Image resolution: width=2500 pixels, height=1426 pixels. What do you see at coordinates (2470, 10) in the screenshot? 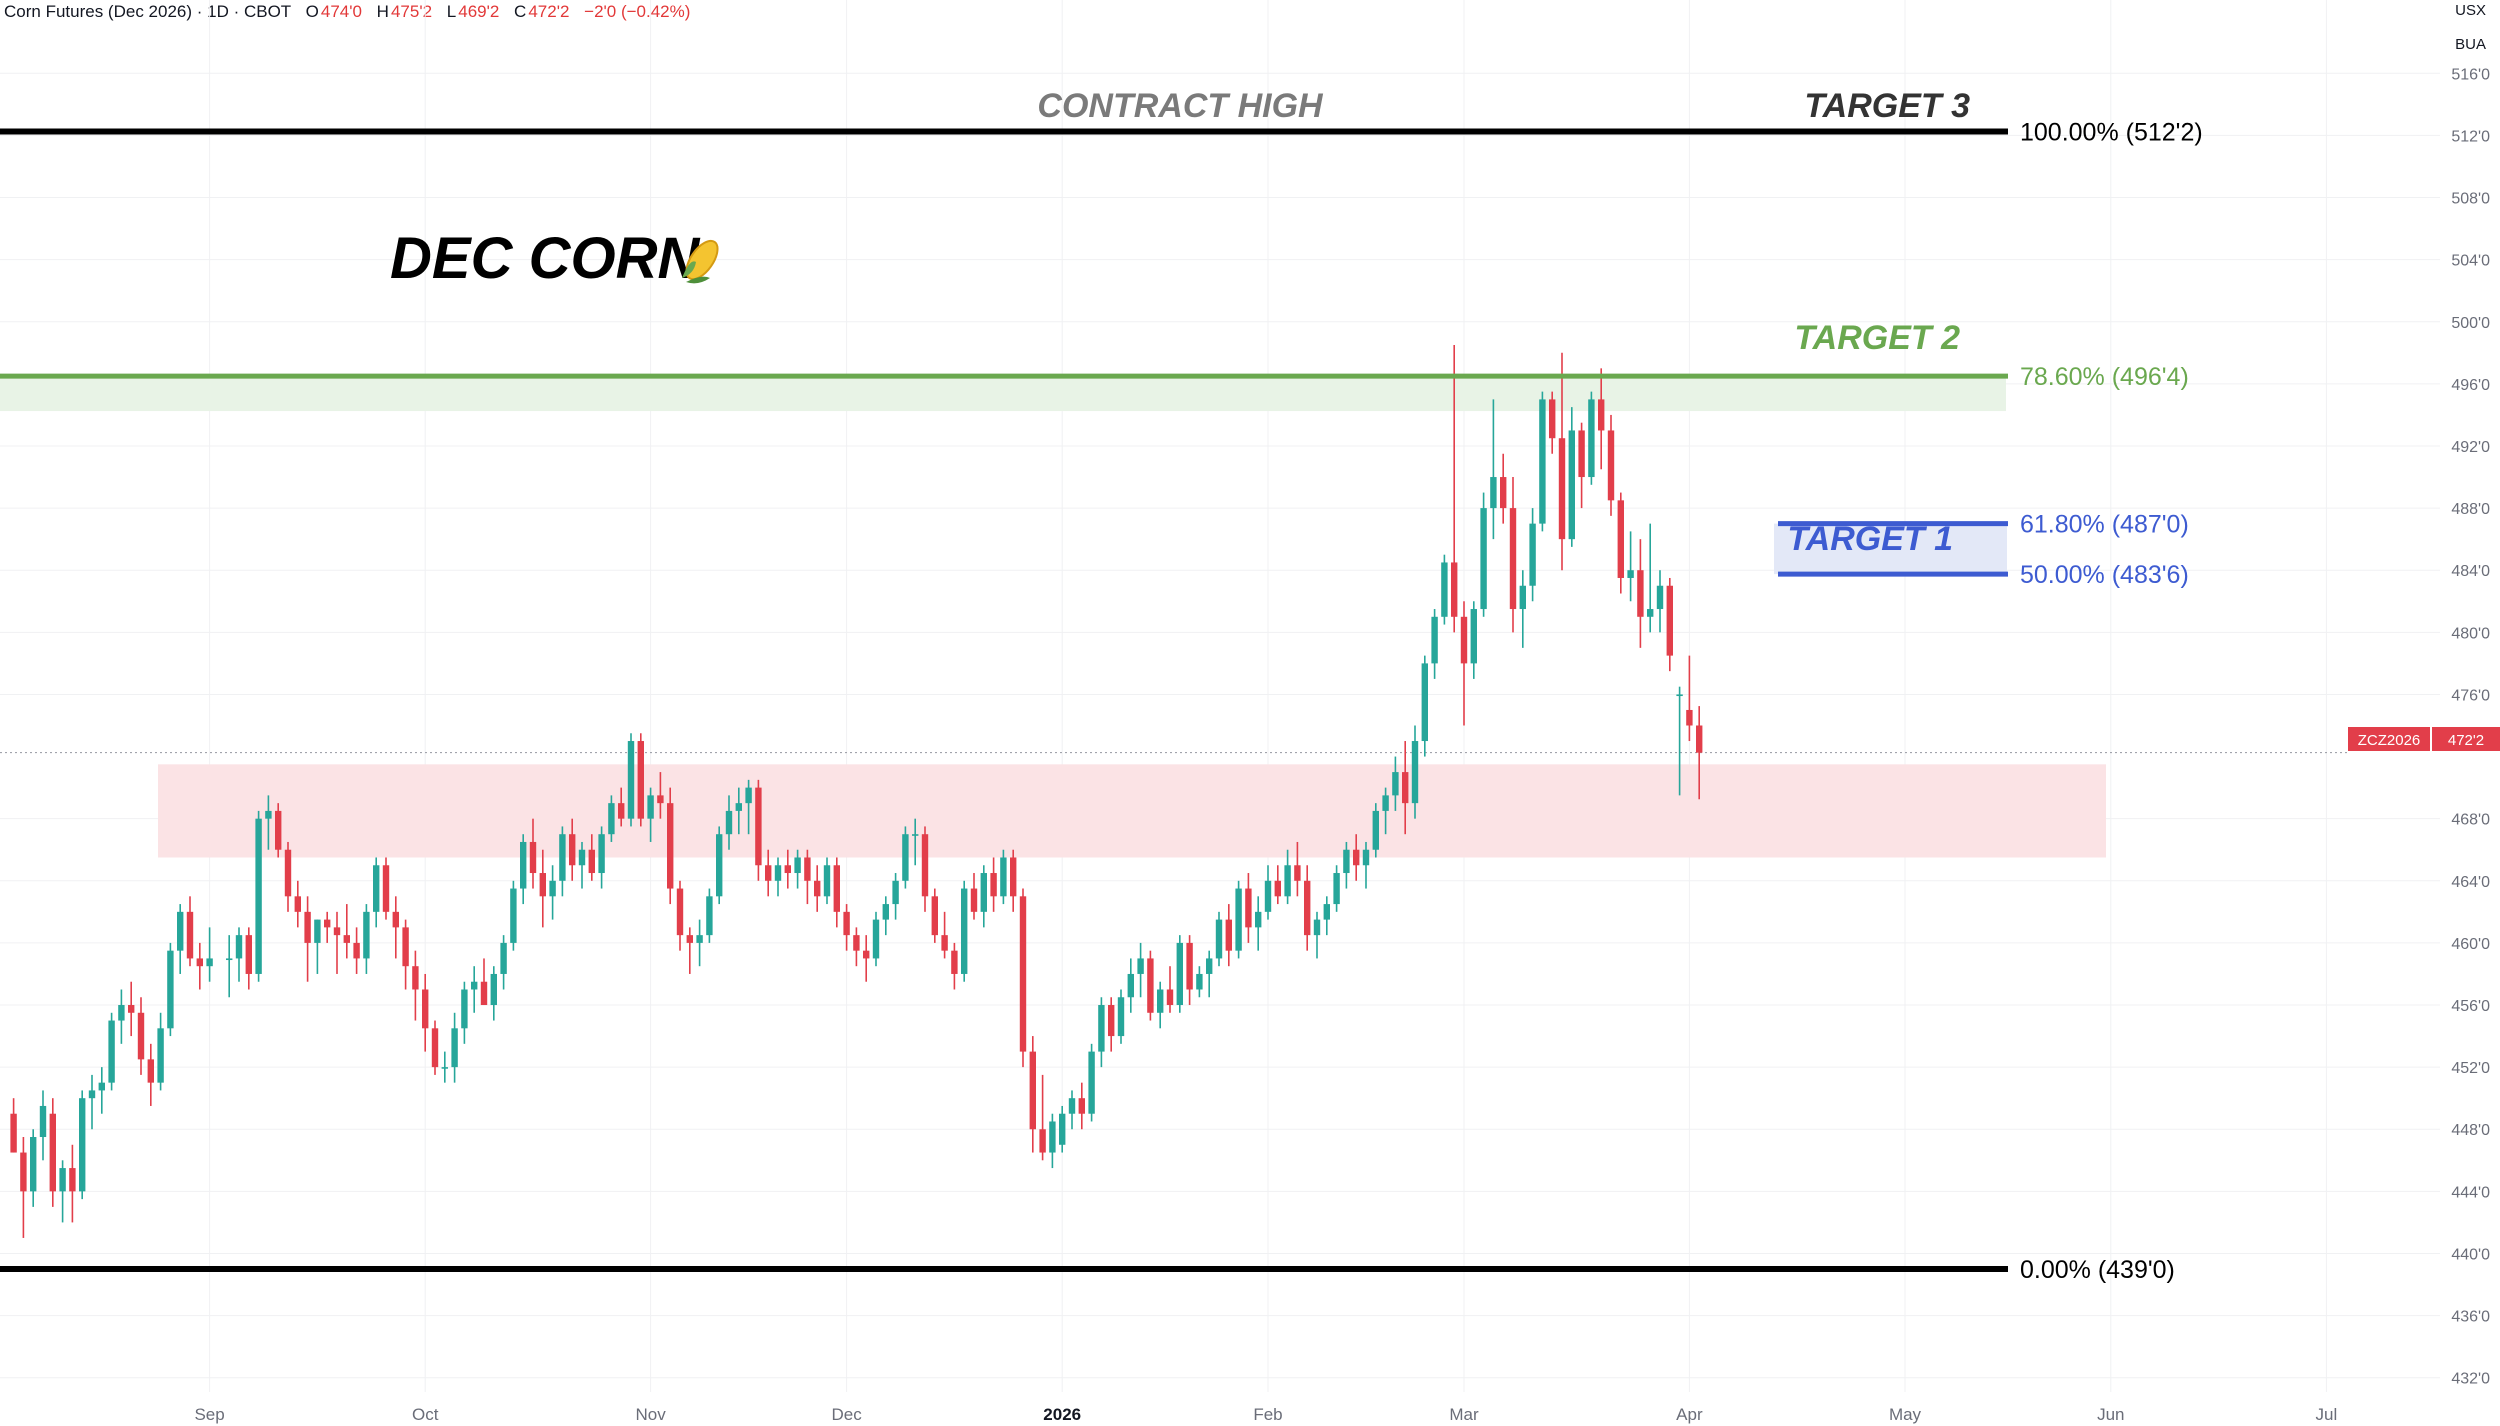
I see `currency-unit: USX` at bounding box center [2470, 10].